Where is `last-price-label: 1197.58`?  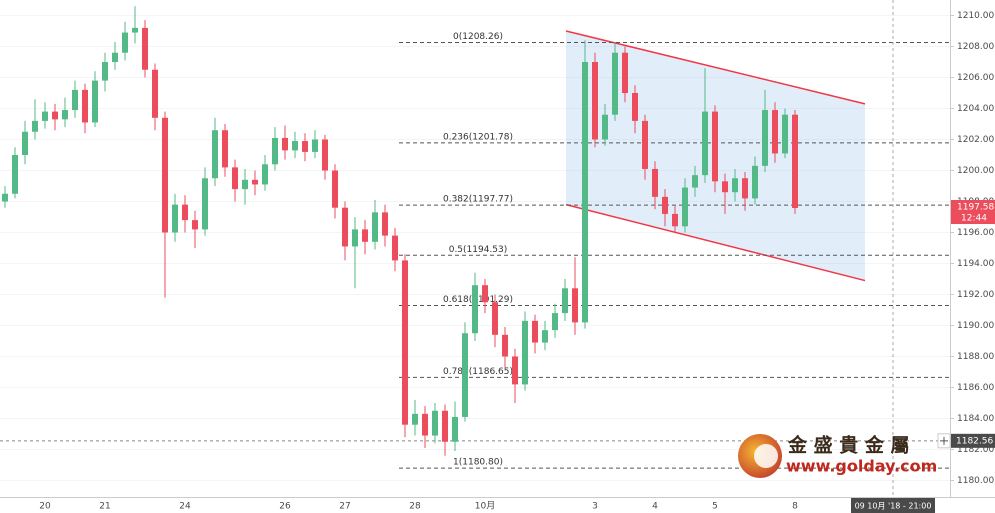 last-price-label: 1197.58 is located at coordinates (975, 208).